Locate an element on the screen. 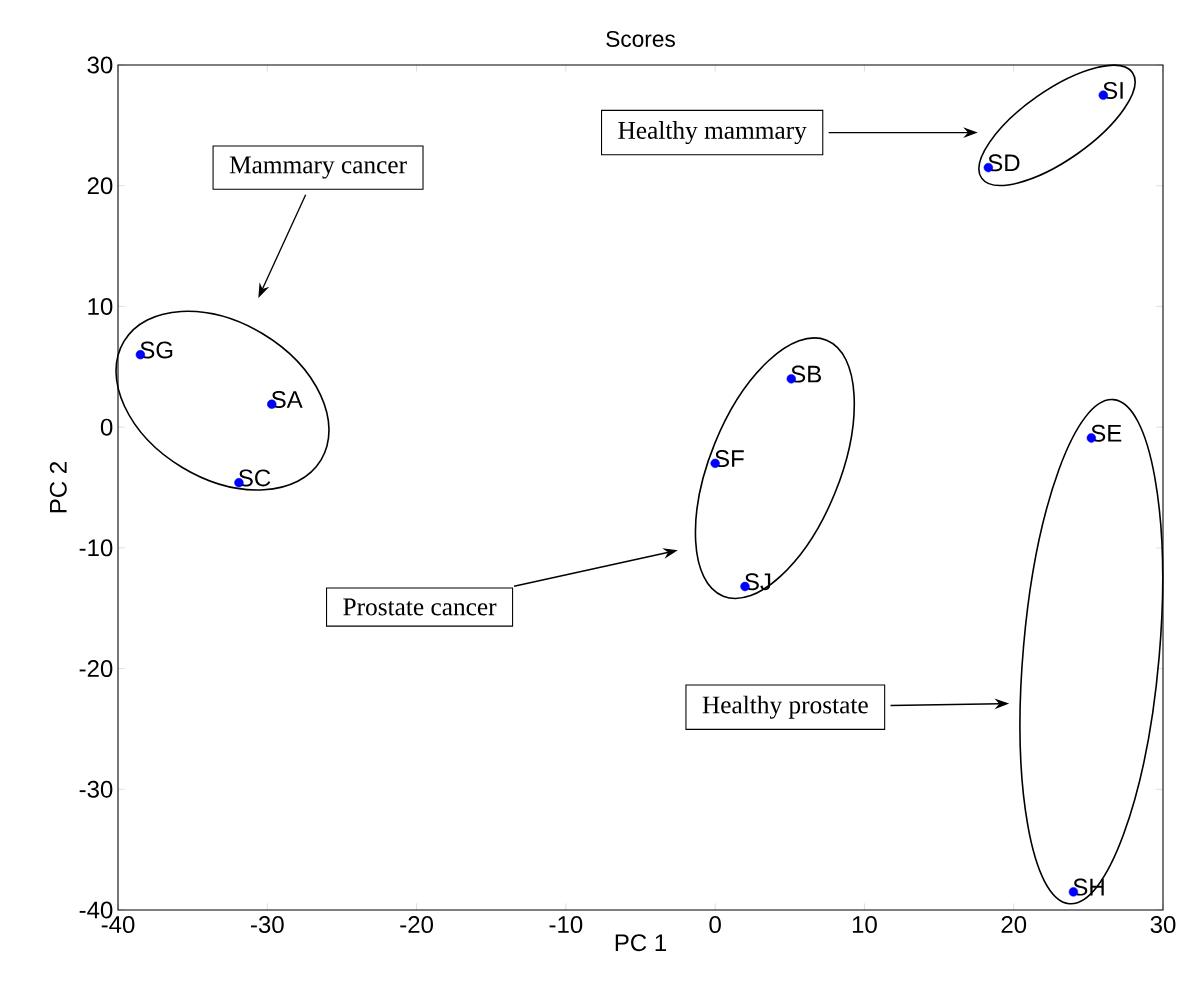  annotation: Prostate cancer is located at coordinates (420, 607).